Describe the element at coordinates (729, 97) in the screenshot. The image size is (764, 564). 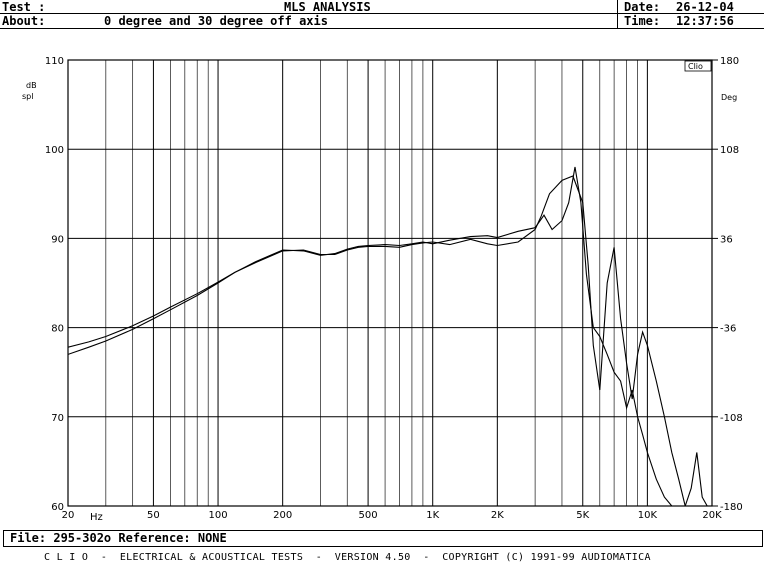
I see `right-axis-label: Deg` at that location.